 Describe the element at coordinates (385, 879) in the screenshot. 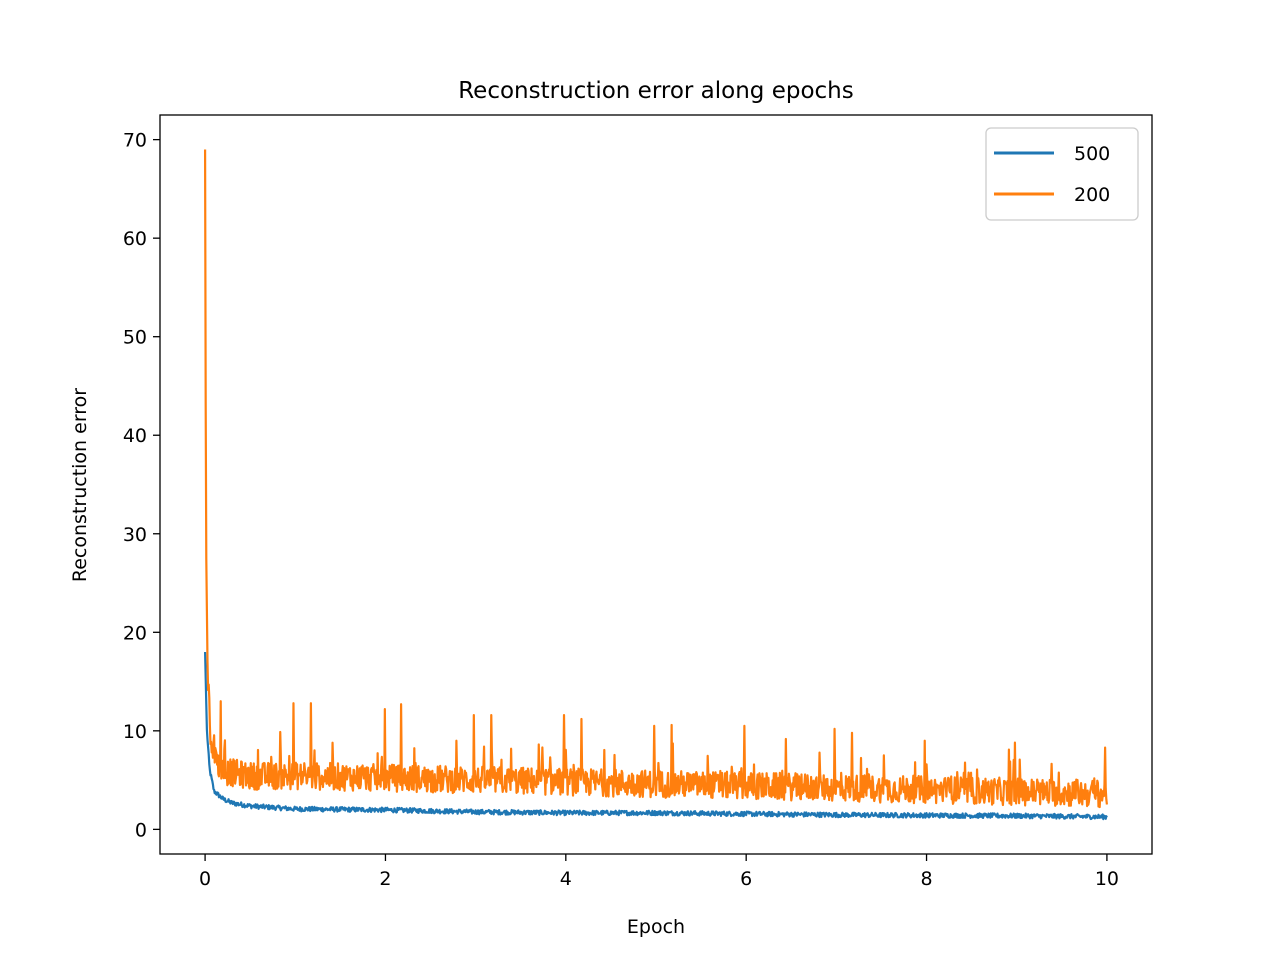

I see `x-tick-label: 2` at that location.